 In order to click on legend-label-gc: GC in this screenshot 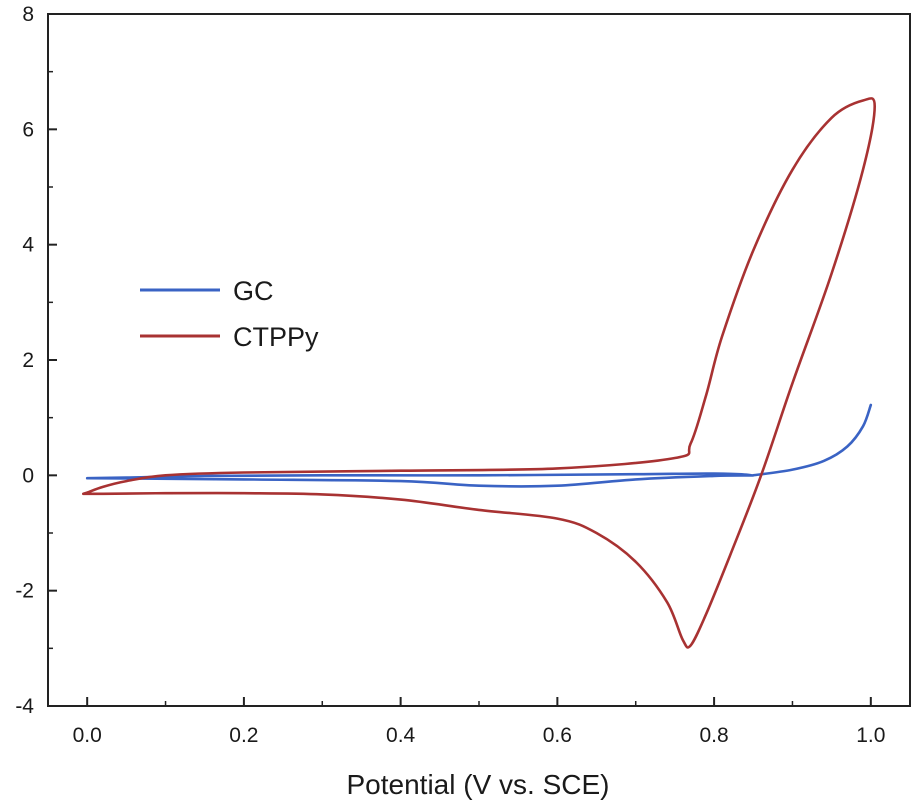, I will do `click(253, 291)`.